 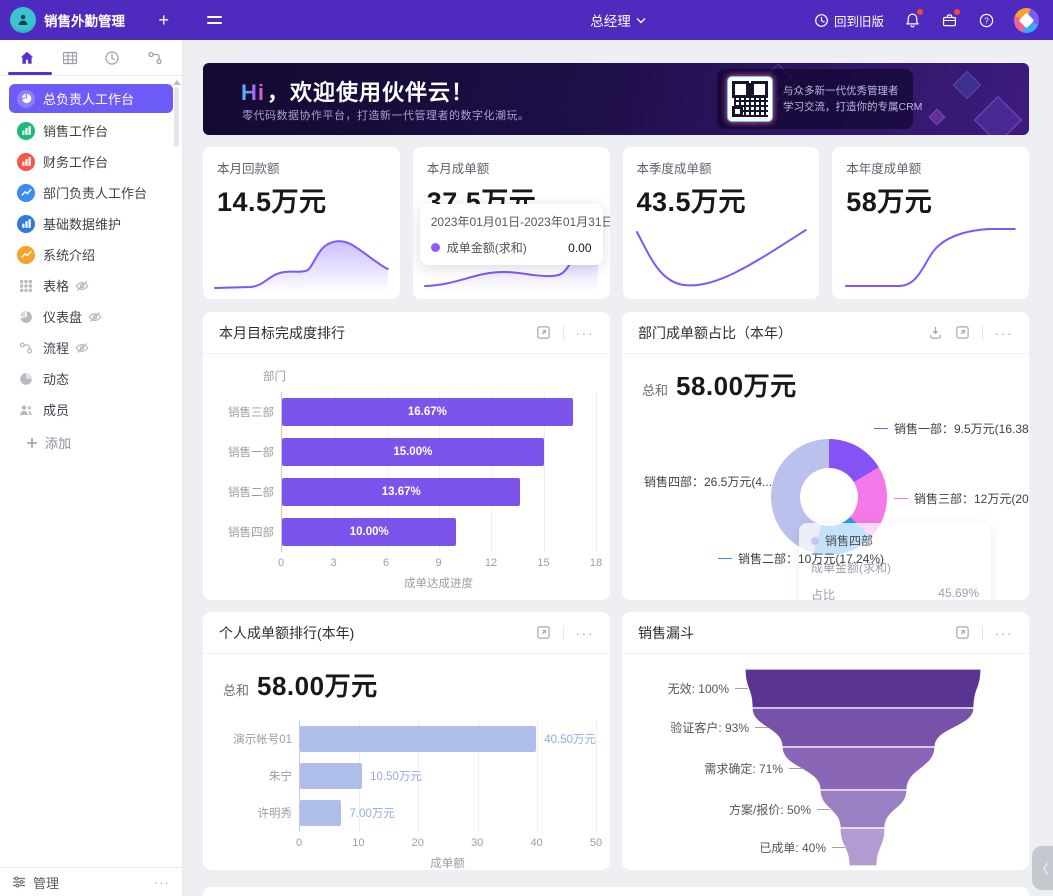 What do you see at coordinates (155, 57) in the screenshot?
I see `tab-flows` at bounding box center [155, 57].